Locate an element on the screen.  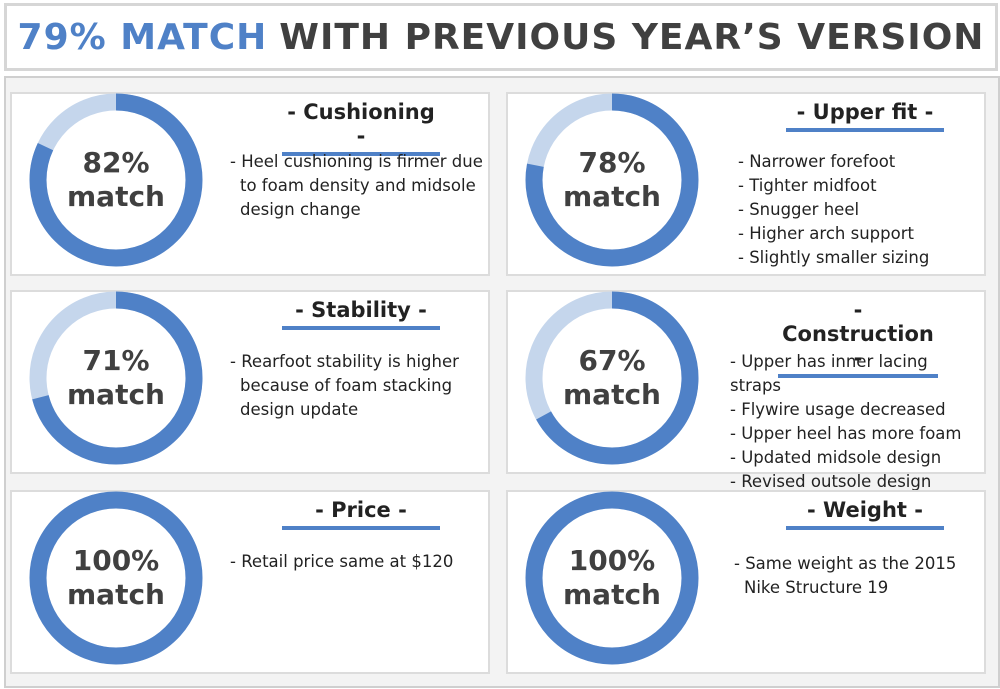
donut-value-arc-upper-fit is located at coordinates (612, 180).